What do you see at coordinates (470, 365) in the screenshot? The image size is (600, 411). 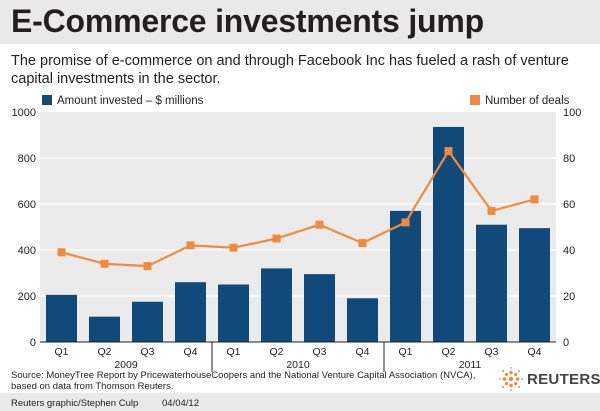 I see `year-label: 2011` at bounding box center [470, 365].